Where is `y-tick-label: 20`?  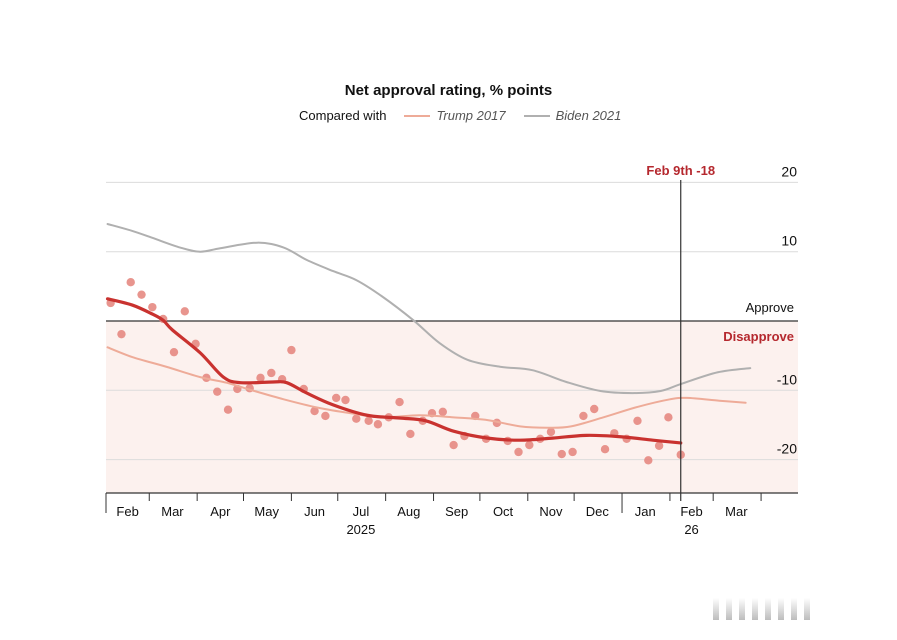
y-tick-label: 20 is located at coordinates (789, 171).